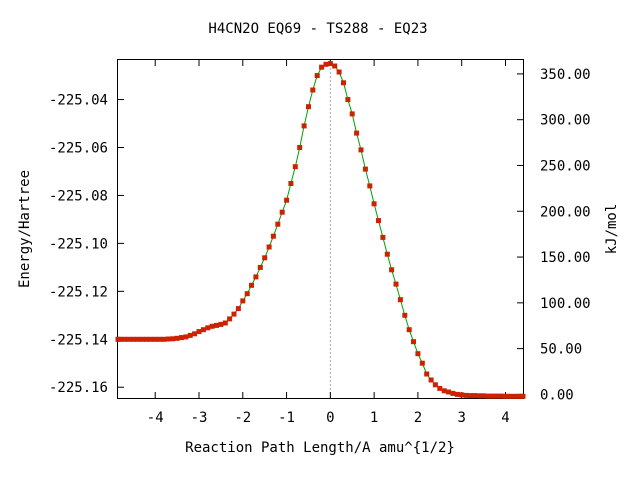  Describe the element at coordinates (199, 418) in the screenshot. I see `x-tick-label: -3` at that location.